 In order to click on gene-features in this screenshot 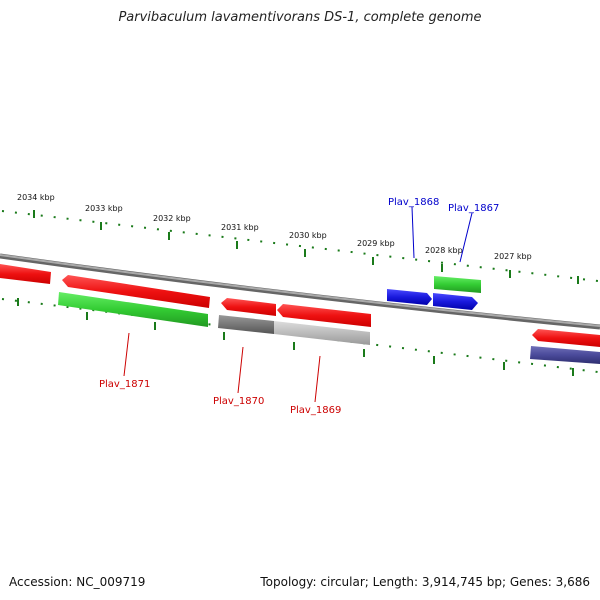, I will do `click(300, 305)`.